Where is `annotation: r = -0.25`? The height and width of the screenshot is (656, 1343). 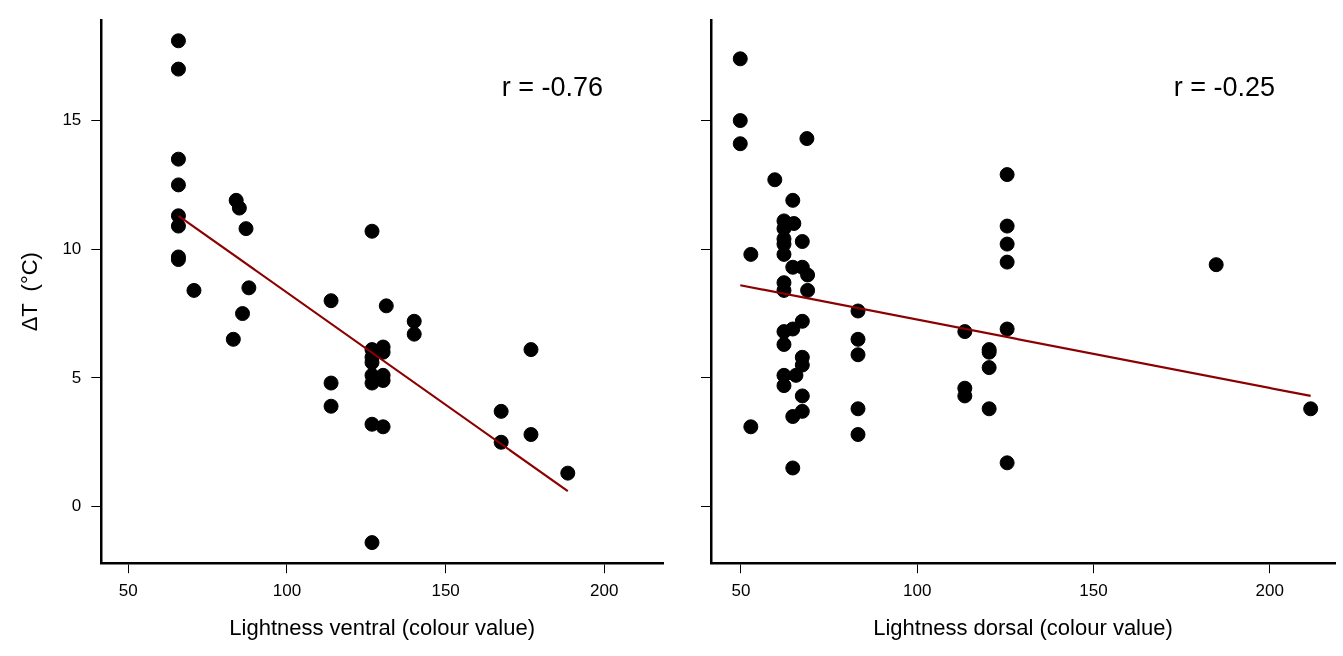
annotation: r = -0.25 is located at coordinates (1224, 86).